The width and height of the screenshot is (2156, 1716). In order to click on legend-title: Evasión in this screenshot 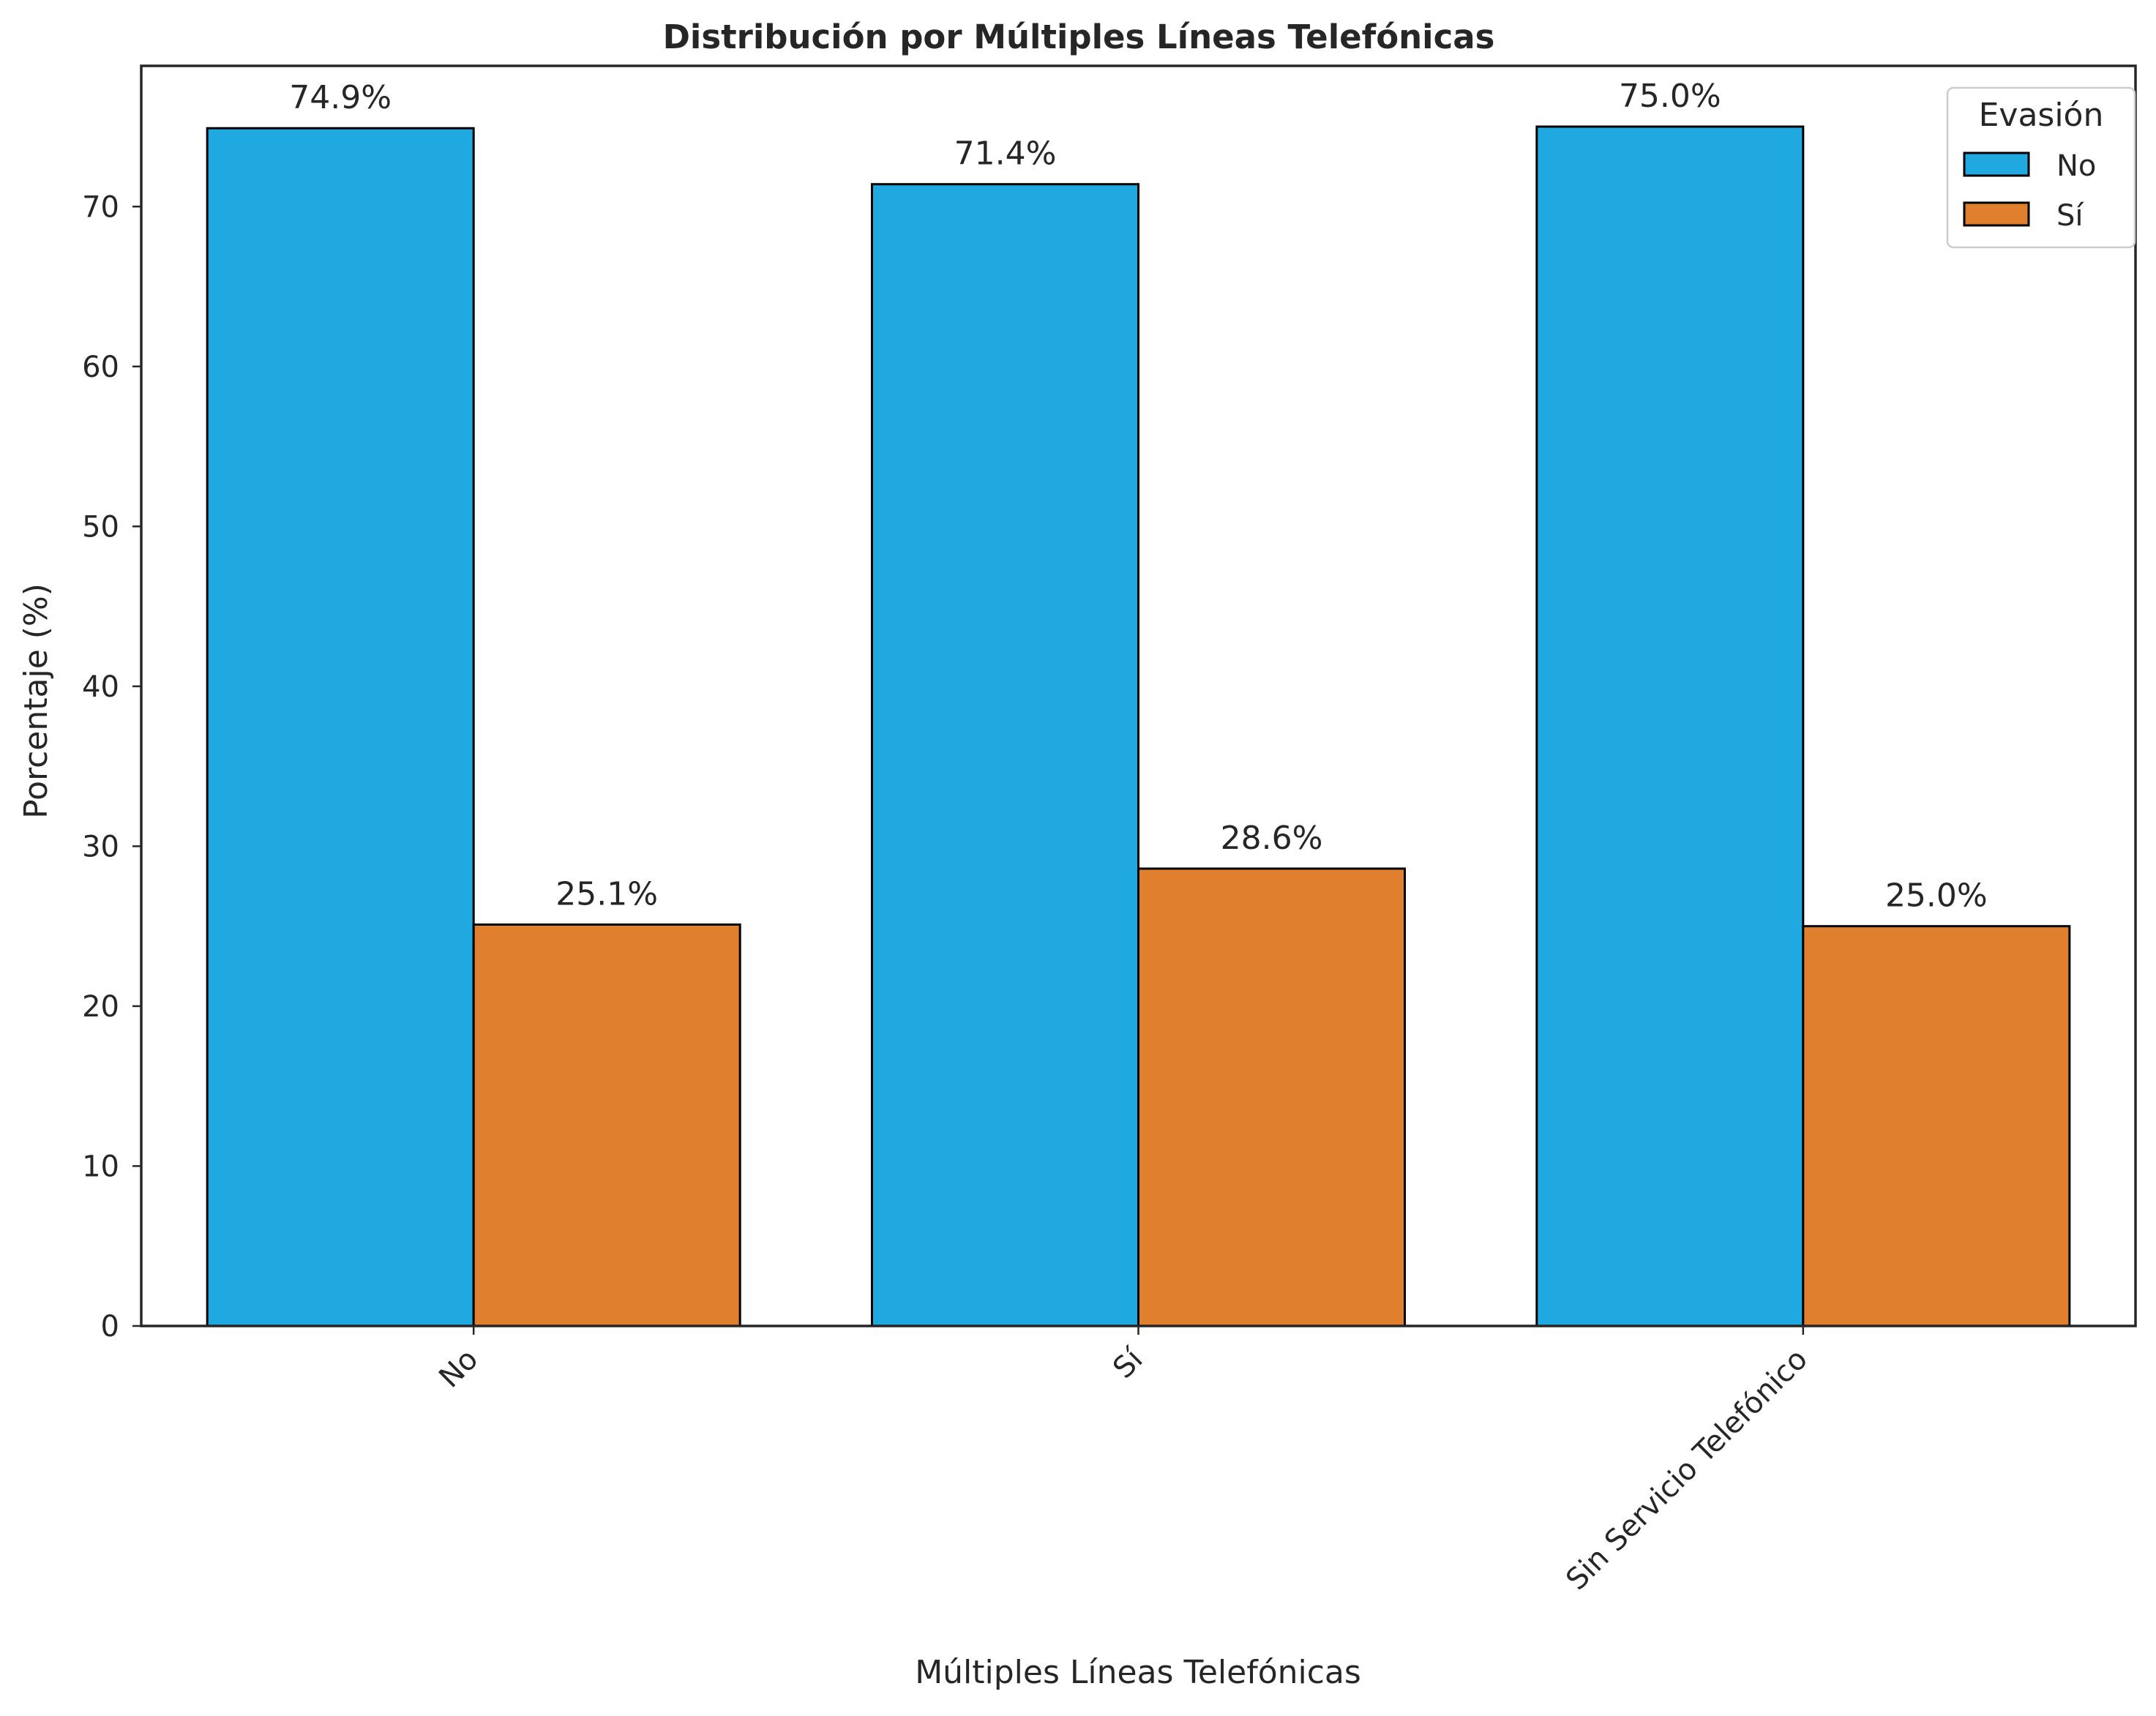, I will do `click(2041, 116)`.